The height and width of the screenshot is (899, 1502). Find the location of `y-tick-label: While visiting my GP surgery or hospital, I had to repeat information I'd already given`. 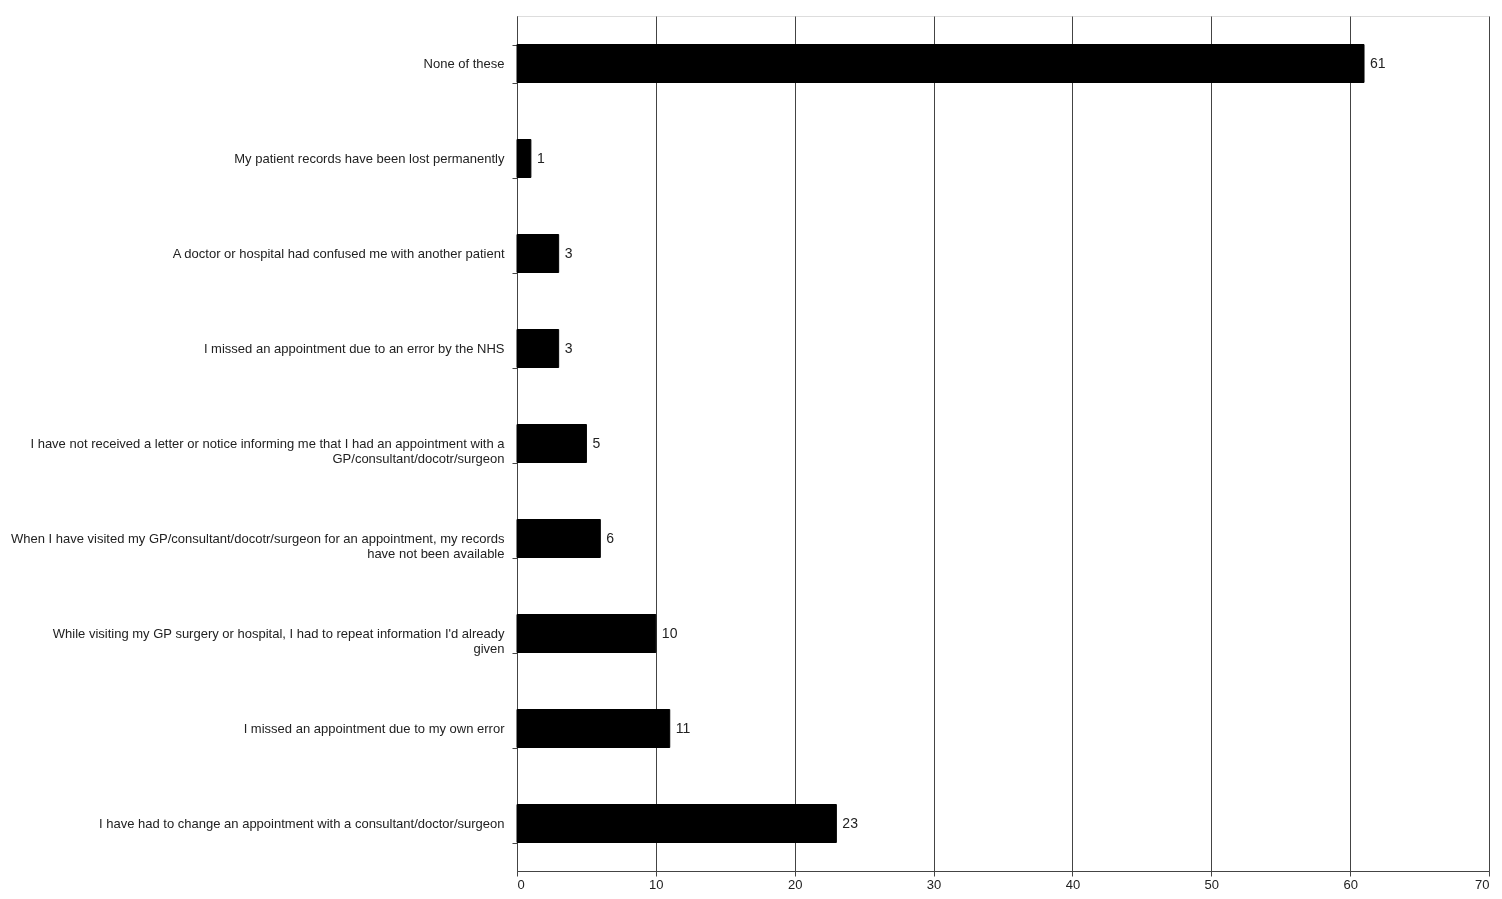

y-tick-label: While visiting my GP surgery or hospital, I had to repeat information I'd already given is located at coordinates (278, 641).